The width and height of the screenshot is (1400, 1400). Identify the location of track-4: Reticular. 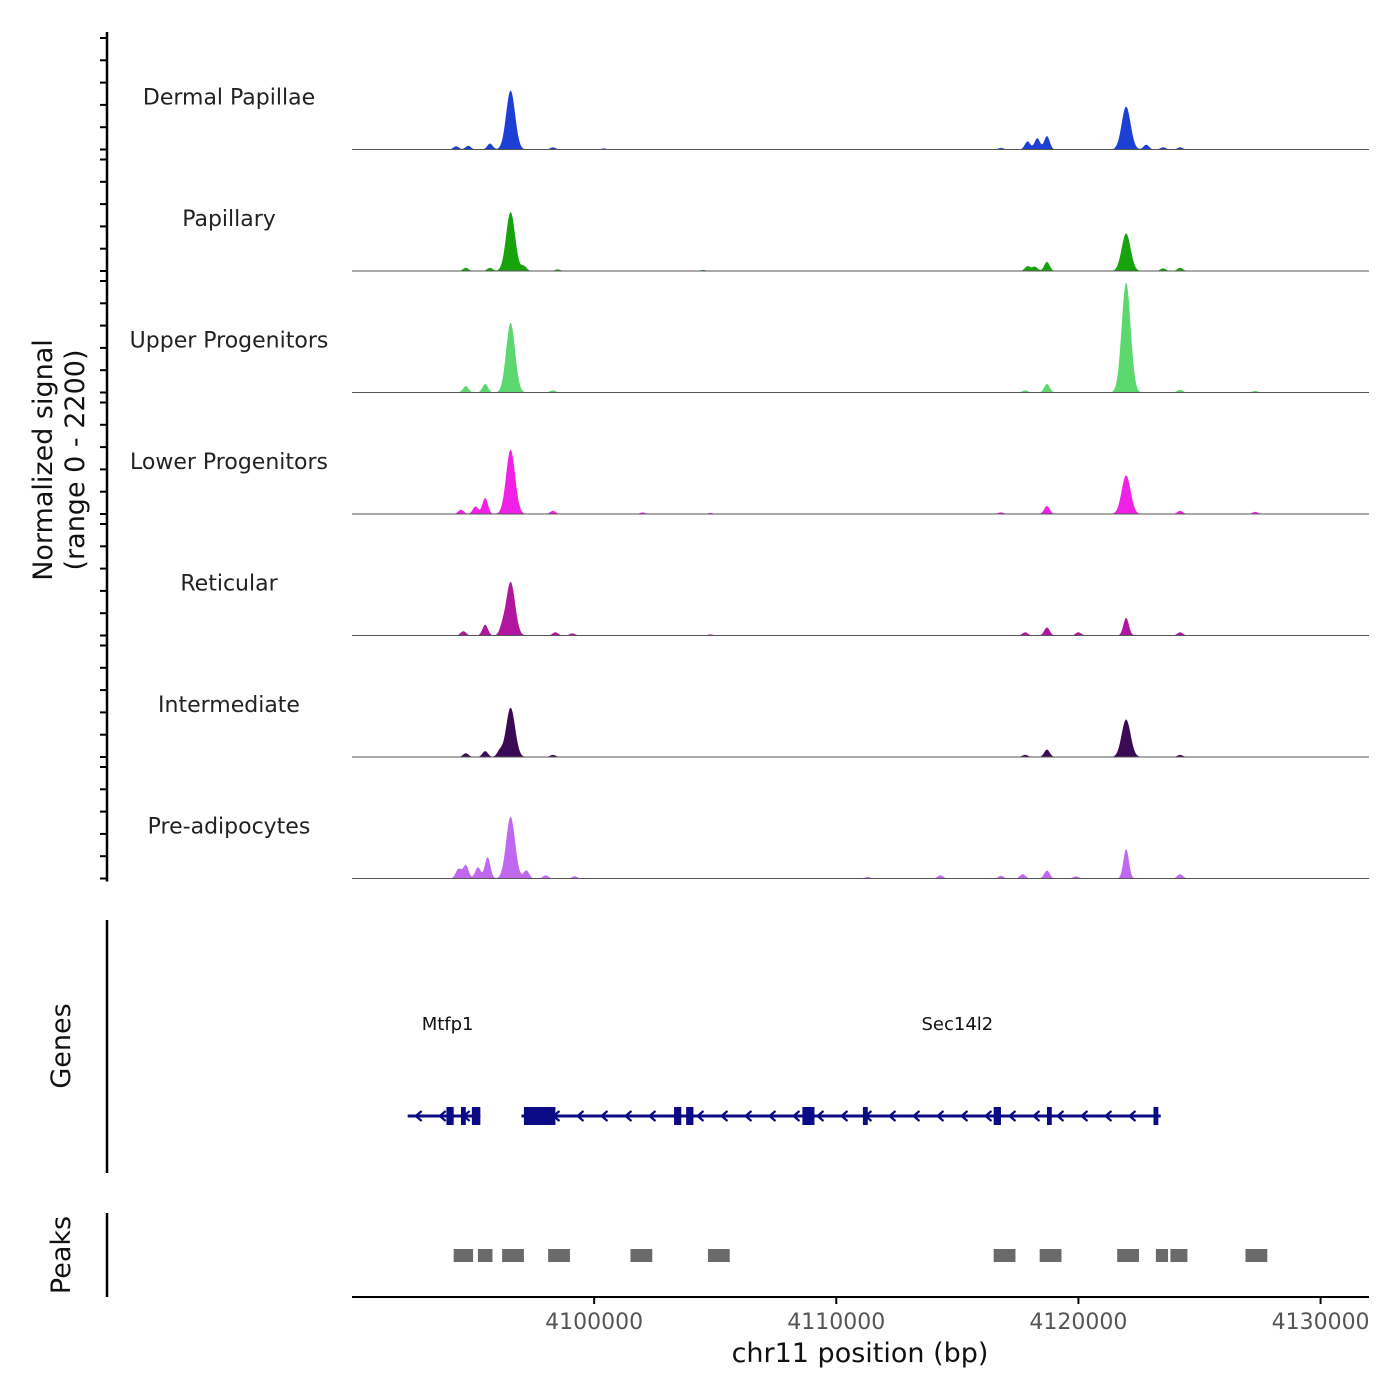
(774, 604).